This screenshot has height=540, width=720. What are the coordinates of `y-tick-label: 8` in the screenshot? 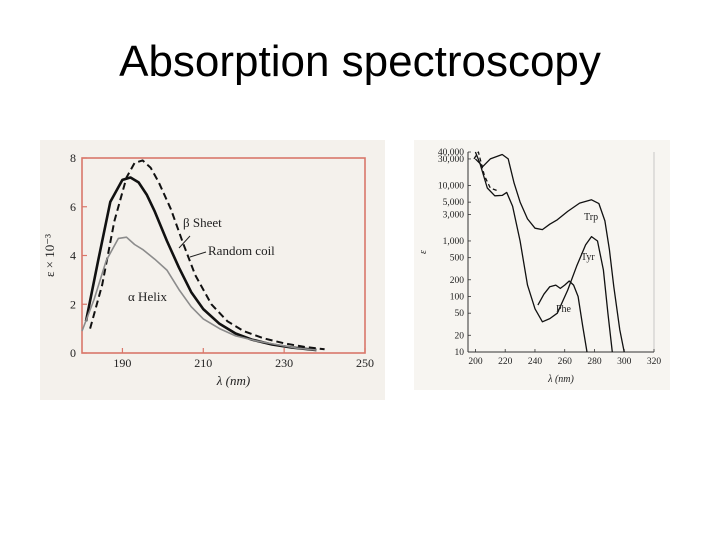 It's located at (73, 158).